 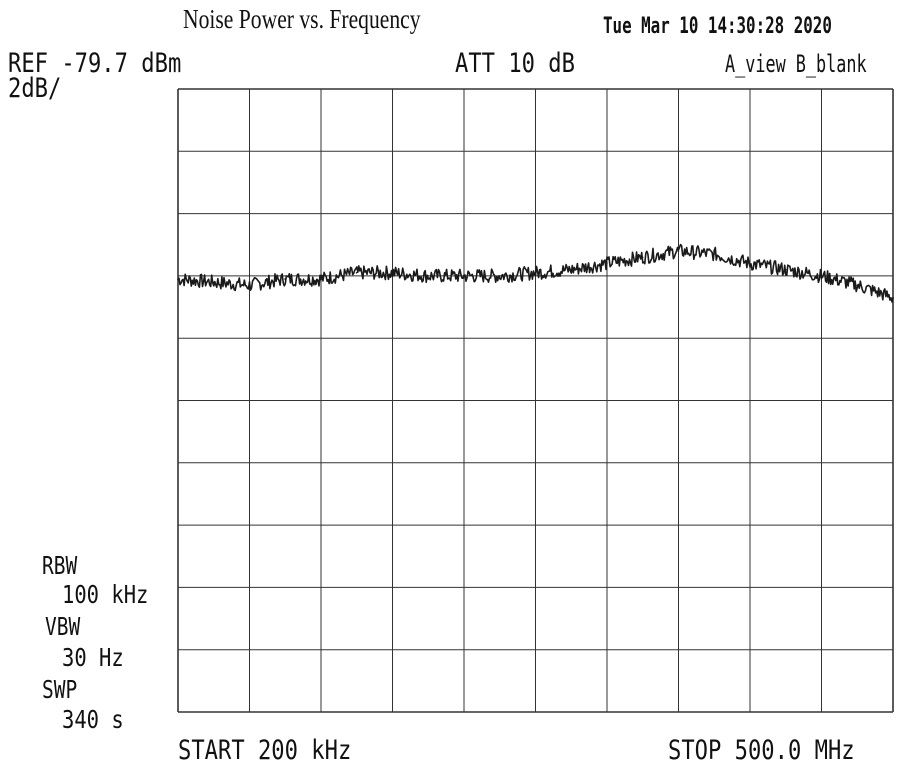 I want to click on chart-title: Noise Power vs. Frequency, so click(x=302, y=19).